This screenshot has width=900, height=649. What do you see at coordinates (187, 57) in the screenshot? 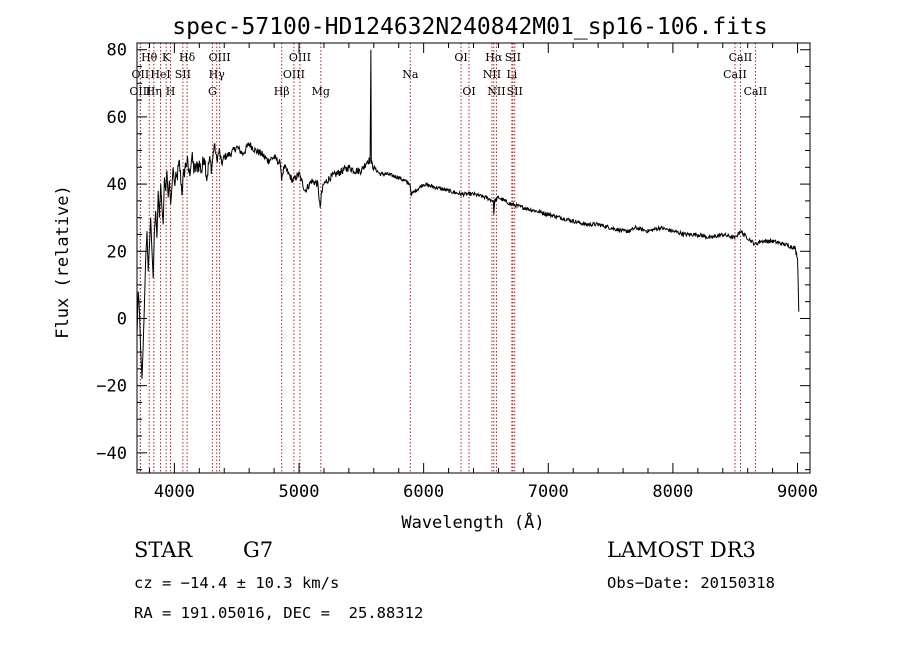
I see `spectral-line-label: Hδ` at bounding box center [187, 57].